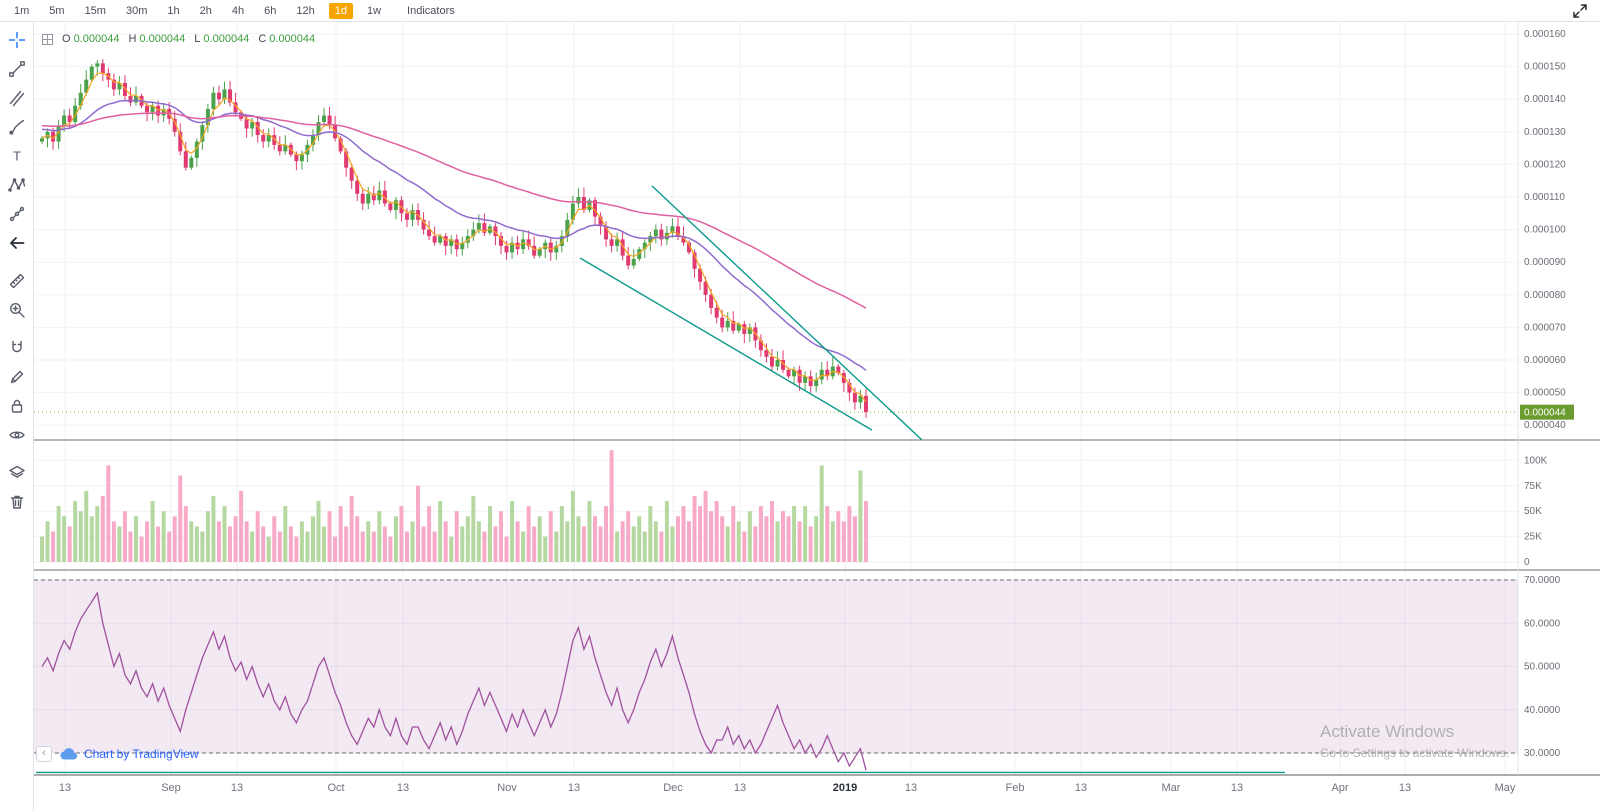 Image resolution: width=1600 pixels, height=811 pixels. I want to click on legend-values: O 0.000044 H 0.000044 L 0.000044 C 0.000044, so click(184, 39).